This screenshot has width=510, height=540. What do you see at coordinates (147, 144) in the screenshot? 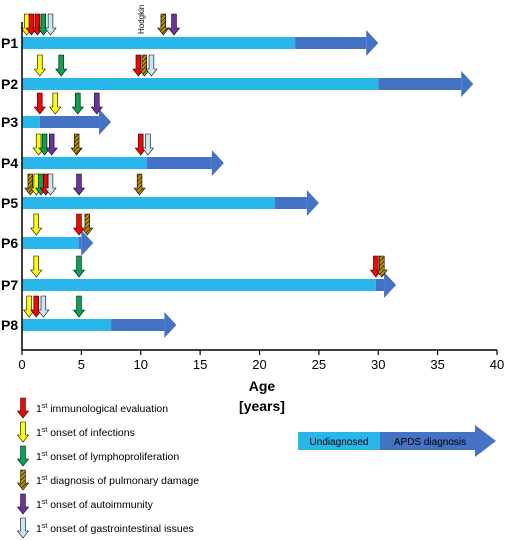
I see `gastrointestinal-arrow-p4` at bounding box center [147, 144].